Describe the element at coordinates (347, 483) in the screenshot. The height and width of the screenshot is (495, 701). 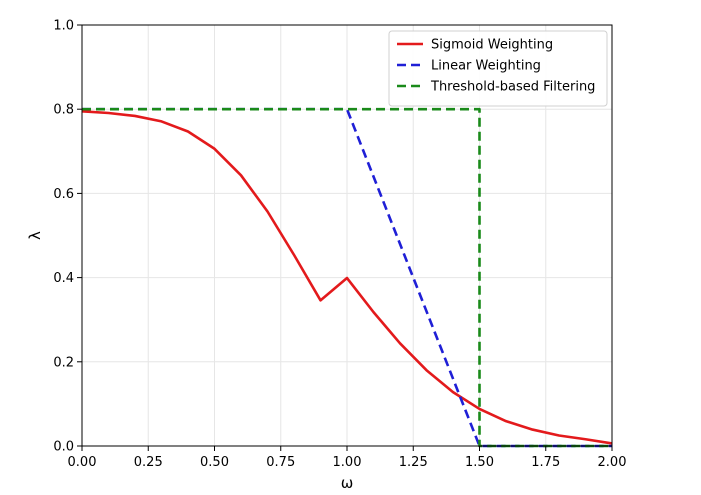
I see `x-axis-label: ω` at that location.